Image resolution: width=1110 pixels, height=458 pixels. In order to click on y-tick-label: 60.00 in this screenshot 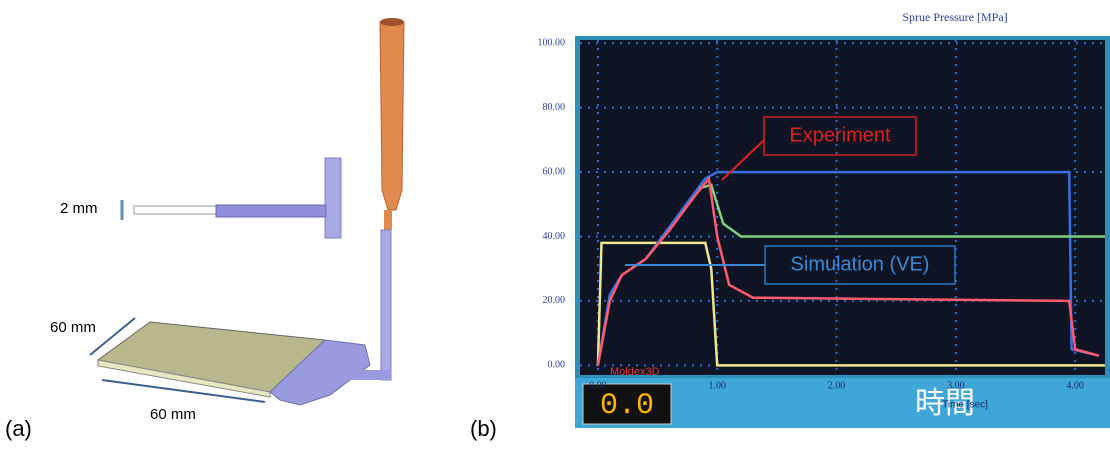, I will do `click(554, 171)`.